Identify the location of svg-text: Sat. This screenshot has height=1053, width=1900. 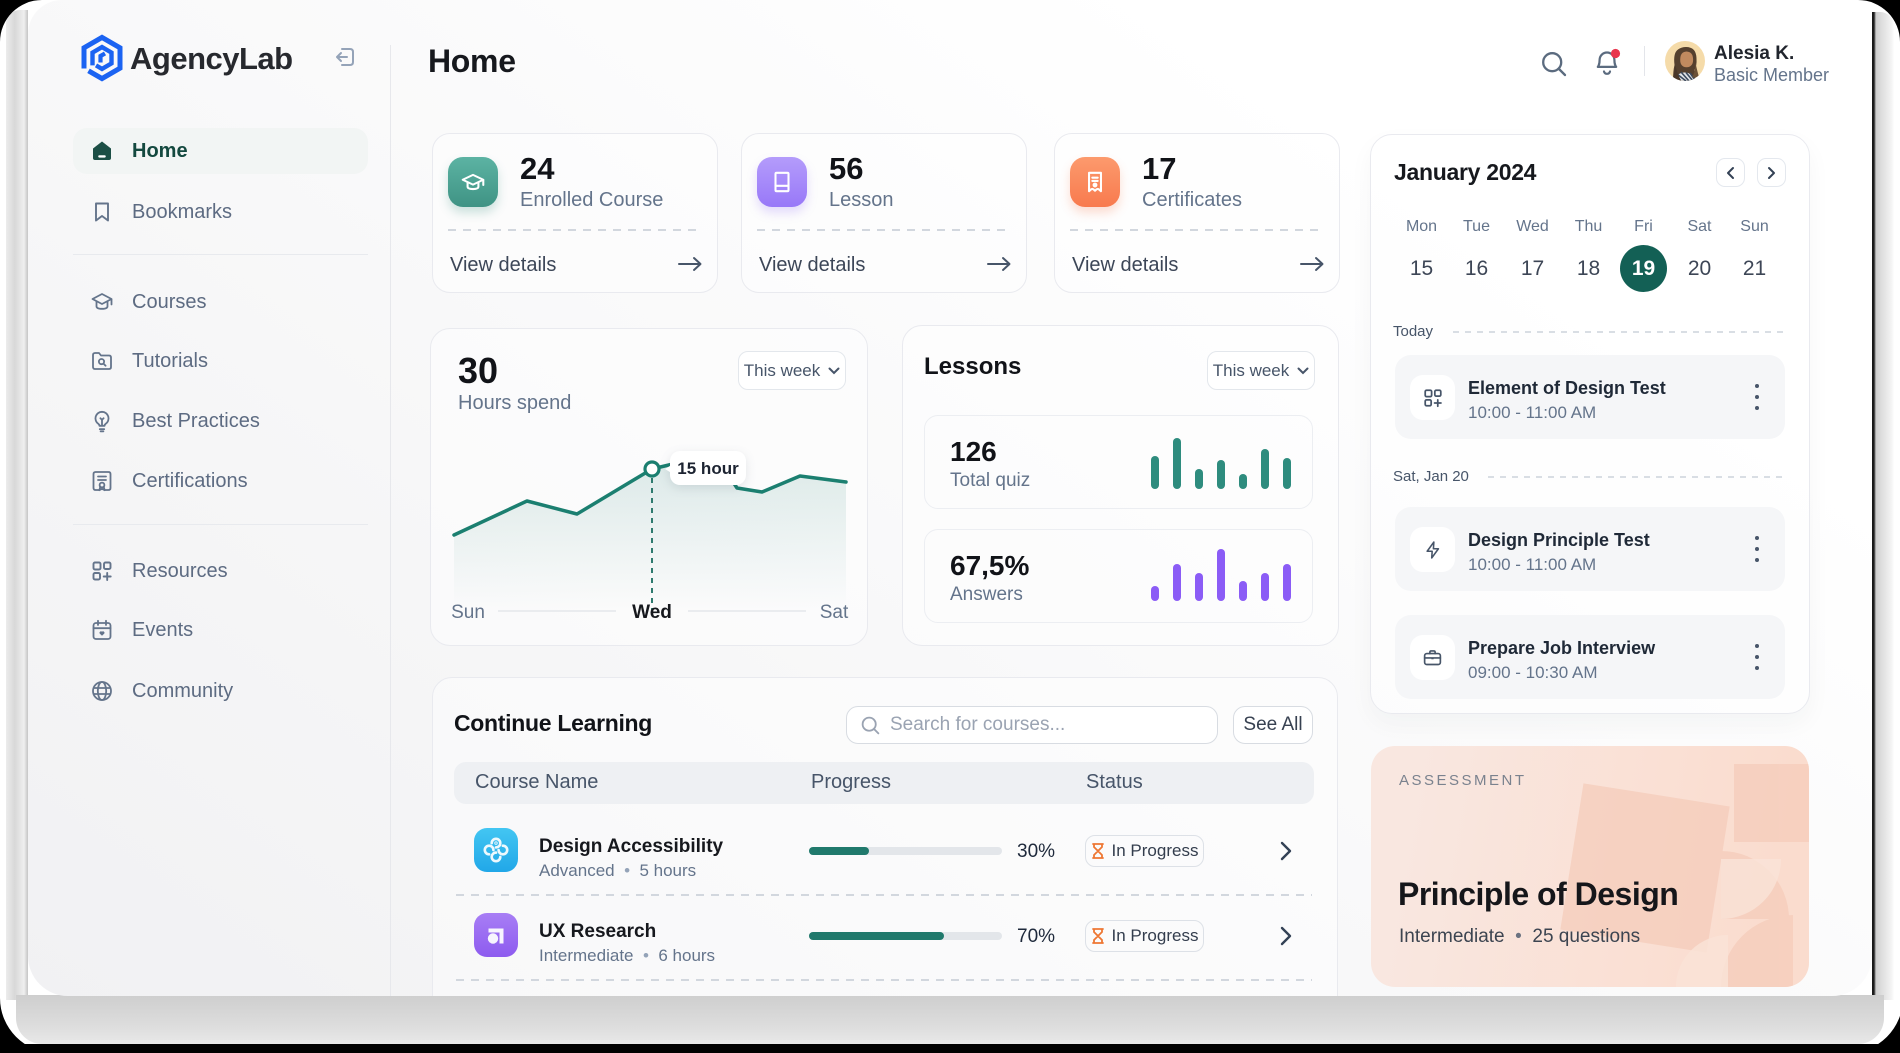
(834, 612).